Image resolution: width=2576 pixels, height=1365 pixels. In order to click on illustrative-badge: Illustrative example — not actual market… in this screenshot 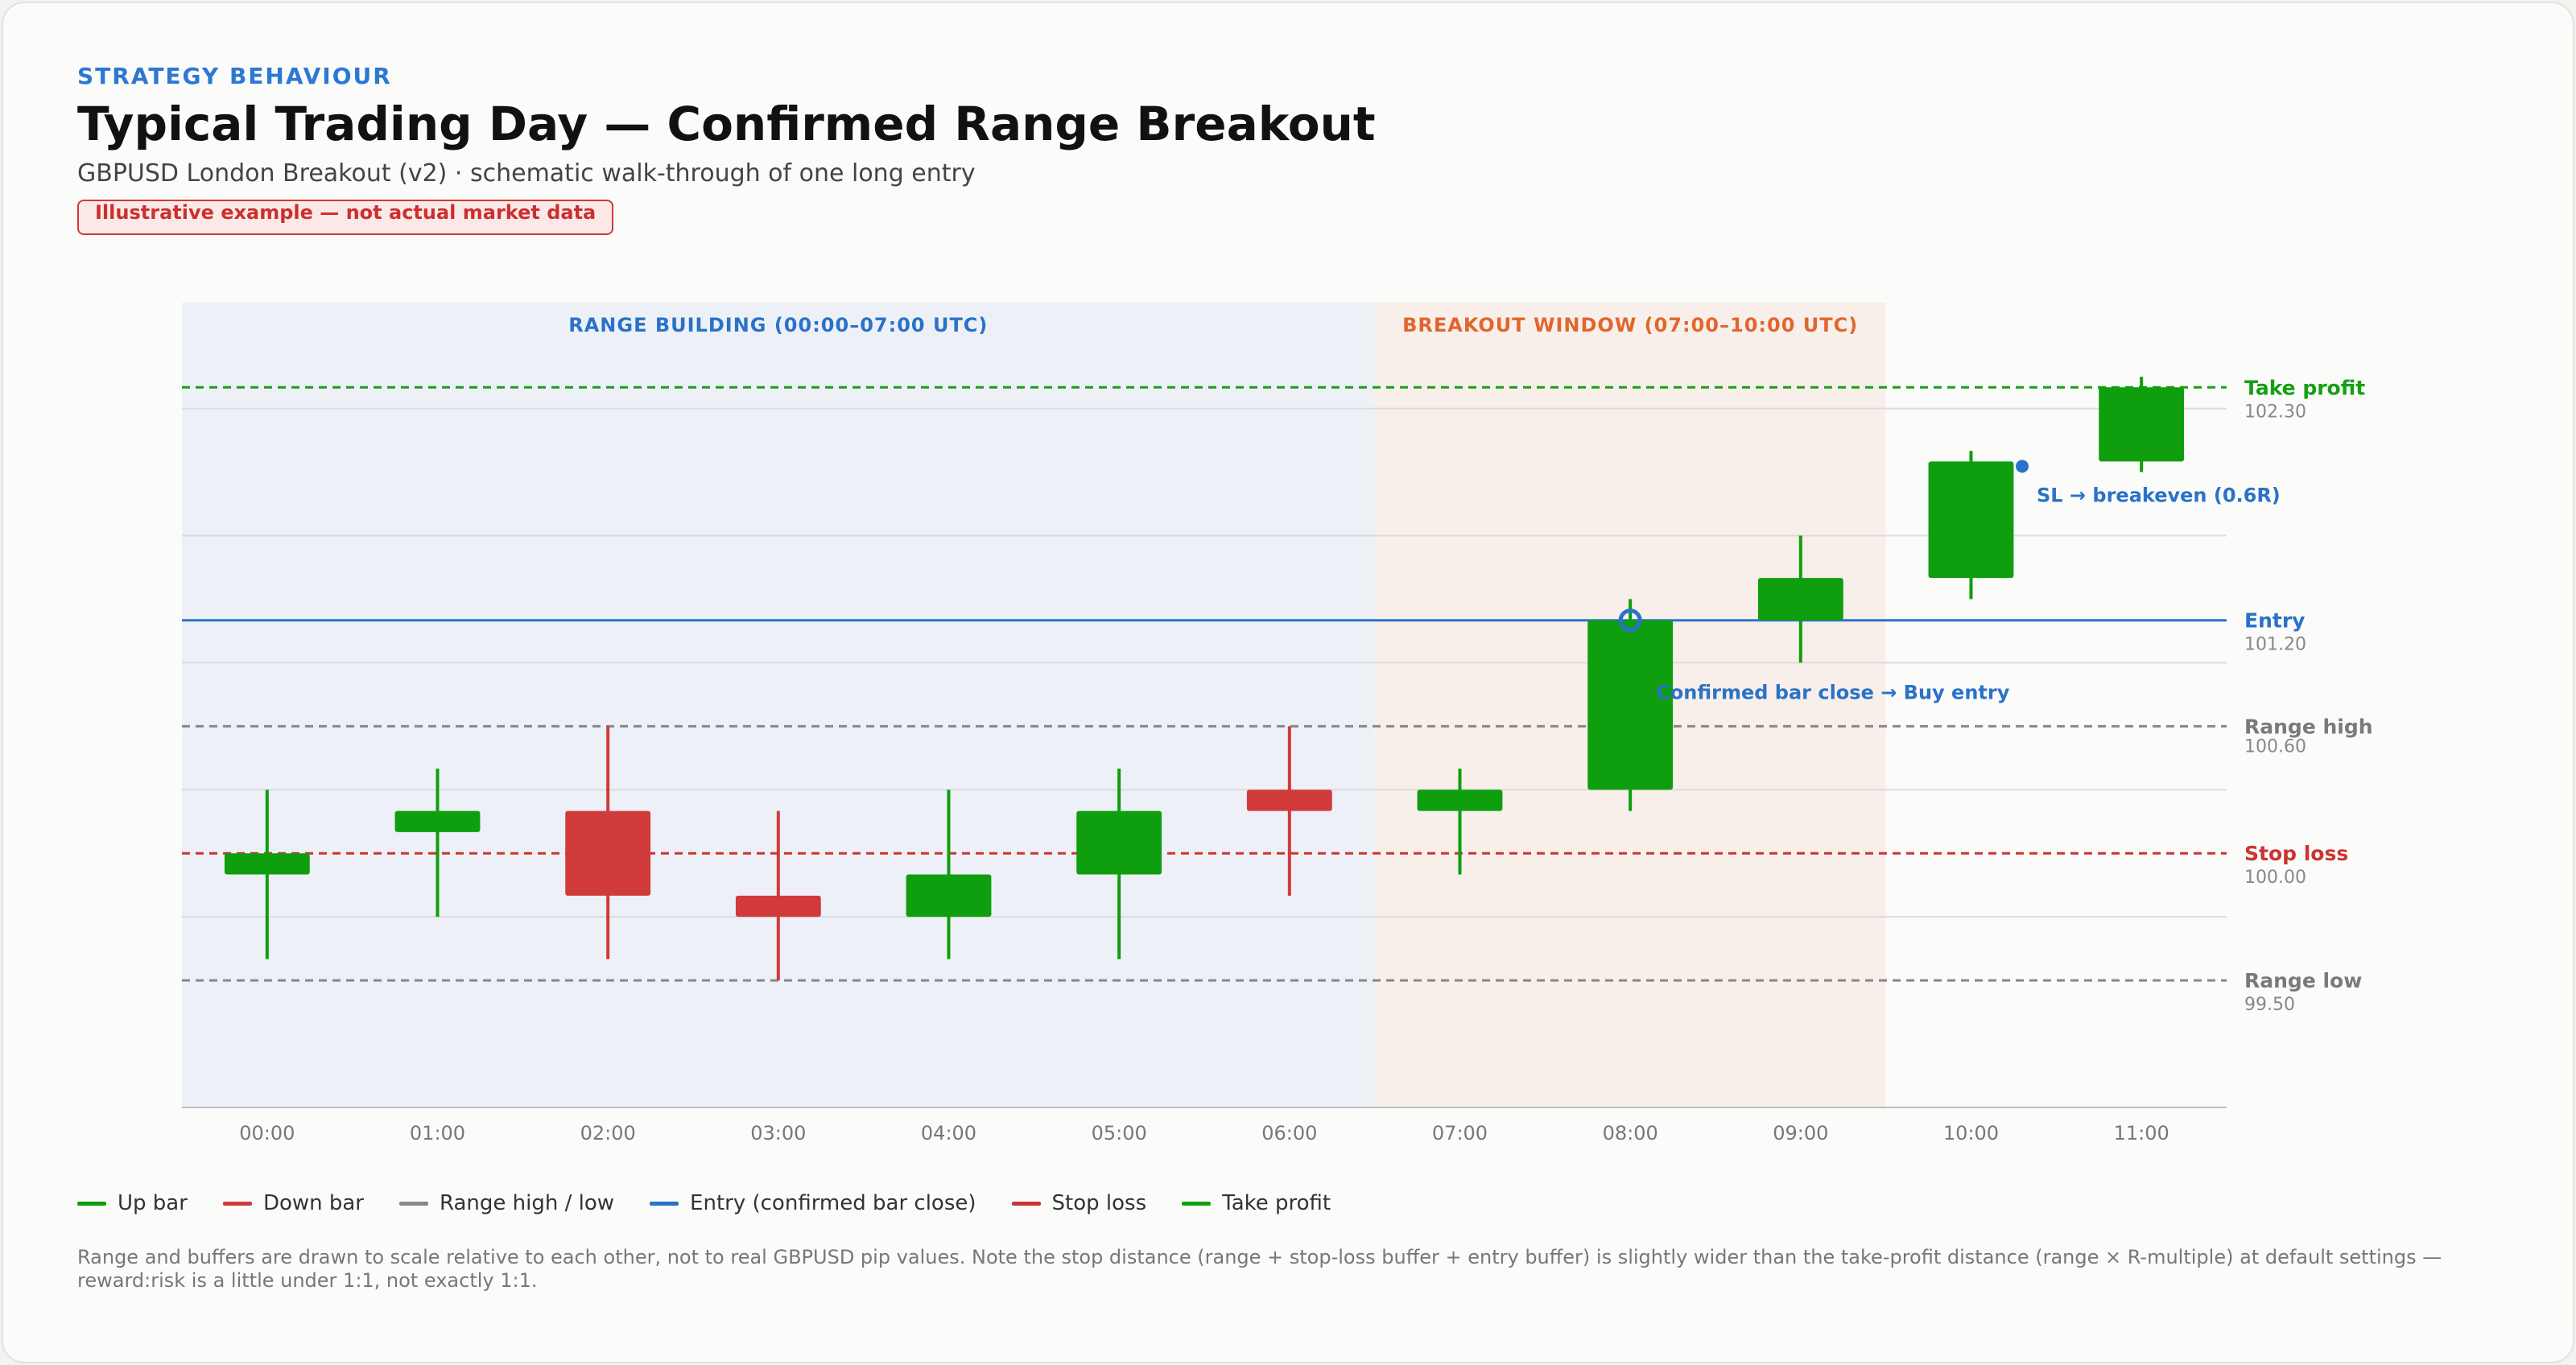, I will do `click(345, 218)`.